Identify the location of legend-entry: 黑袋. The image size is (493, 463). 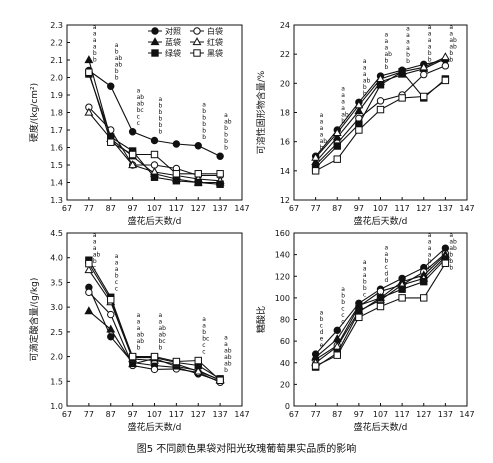
(215, 53).